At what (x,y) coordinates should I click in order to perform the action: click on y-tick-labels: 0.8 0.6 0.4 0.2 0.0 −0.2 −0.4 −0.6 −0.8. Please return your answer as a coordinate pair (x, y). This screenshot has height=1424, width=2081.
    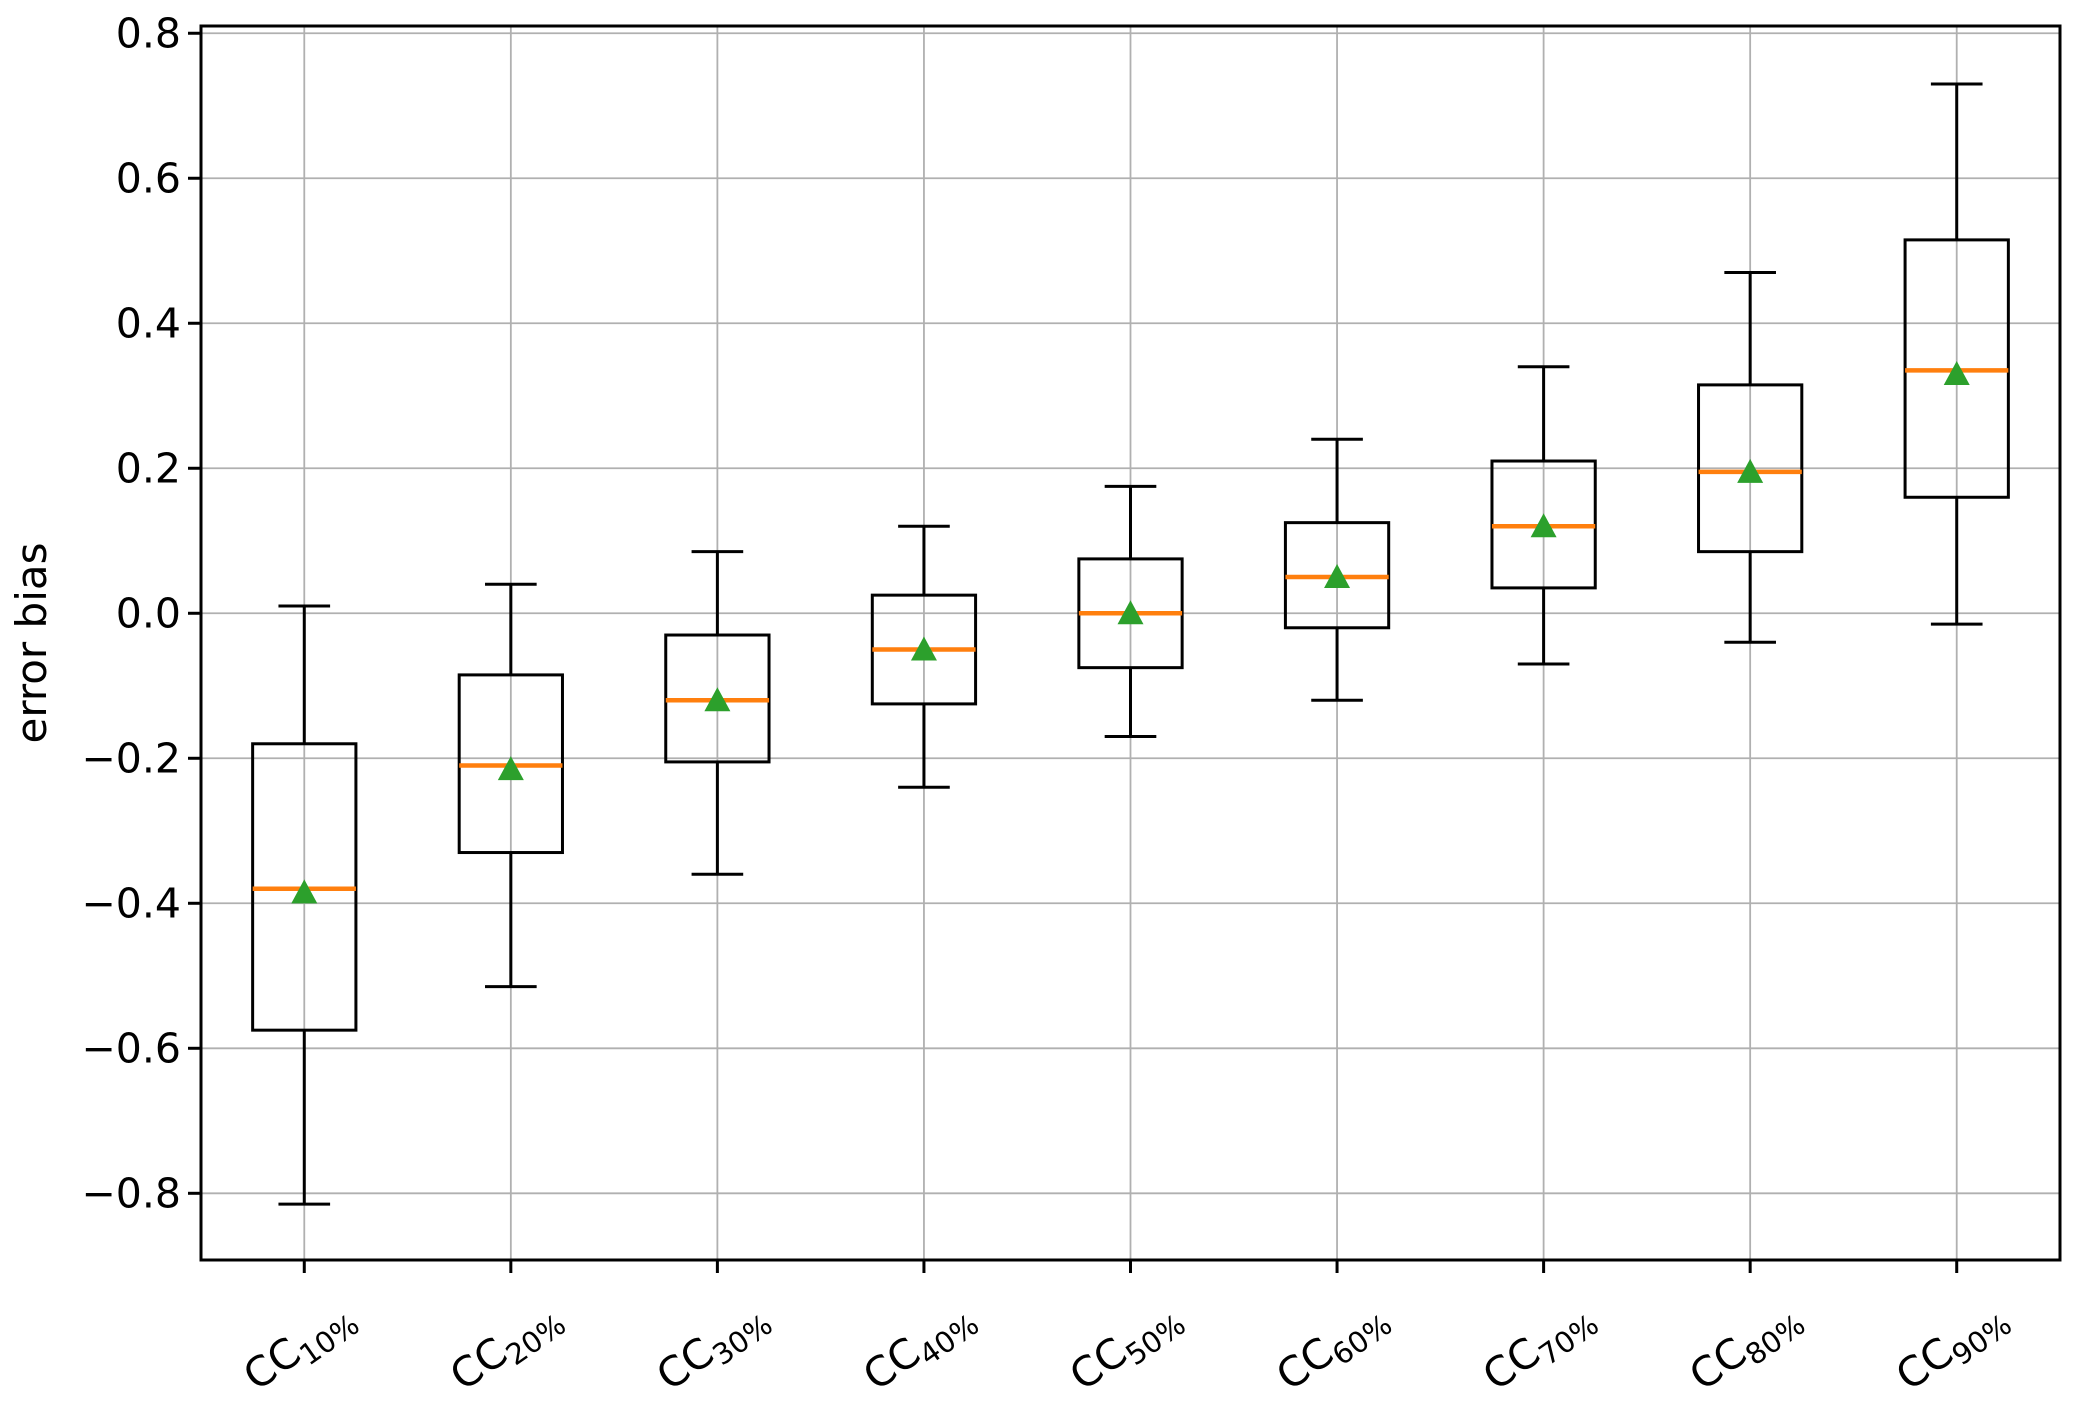
    Looking at the image, I should click on (131, 613).